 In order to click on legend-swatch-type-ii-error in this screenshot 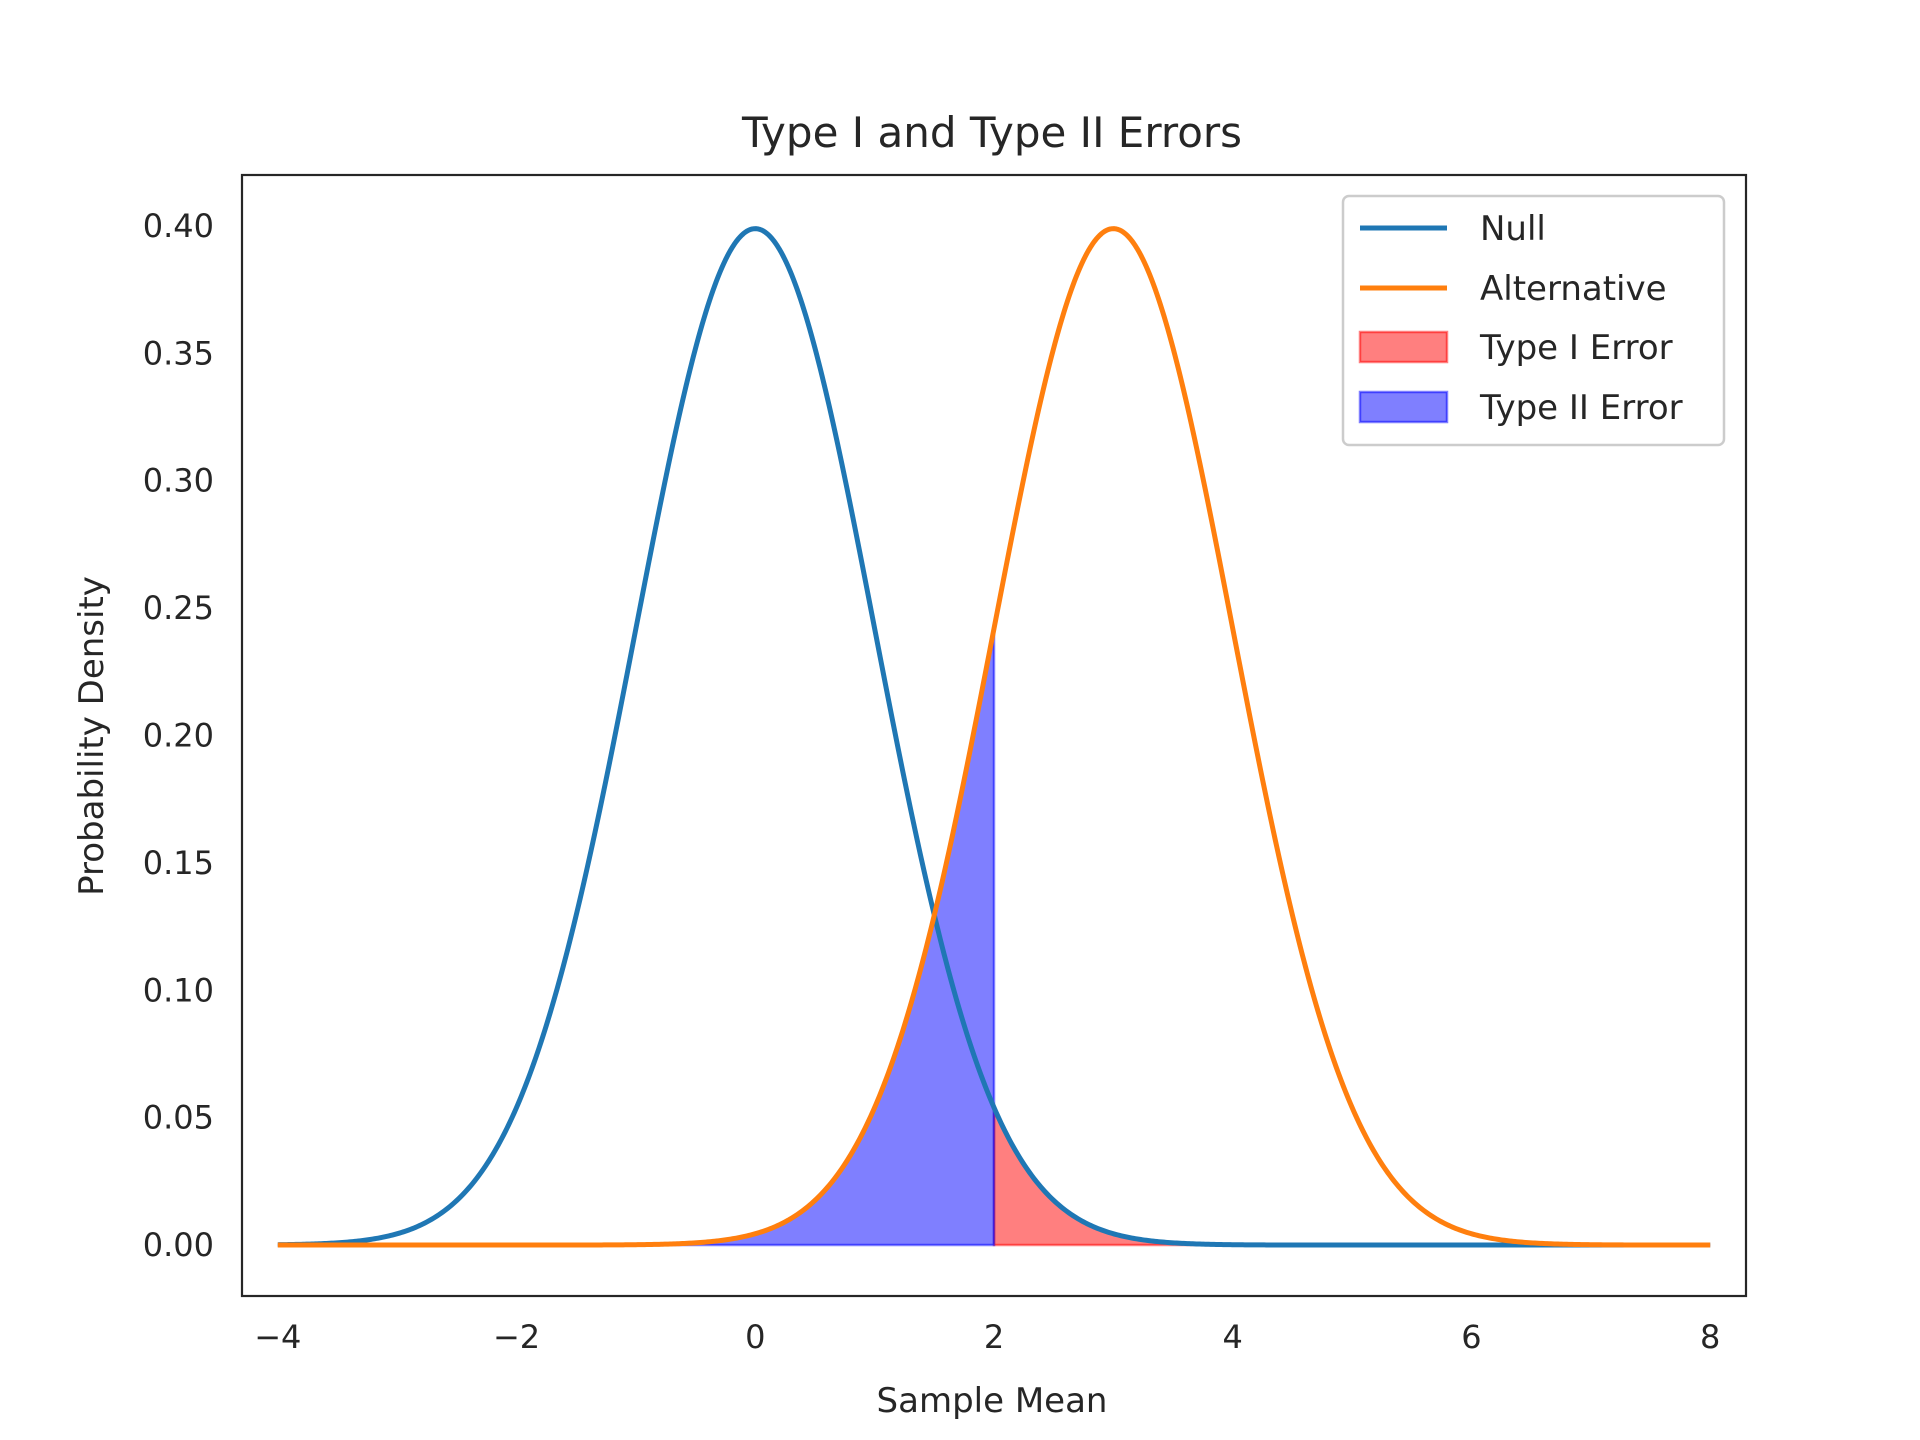, I will do `click(1403, 407)`.